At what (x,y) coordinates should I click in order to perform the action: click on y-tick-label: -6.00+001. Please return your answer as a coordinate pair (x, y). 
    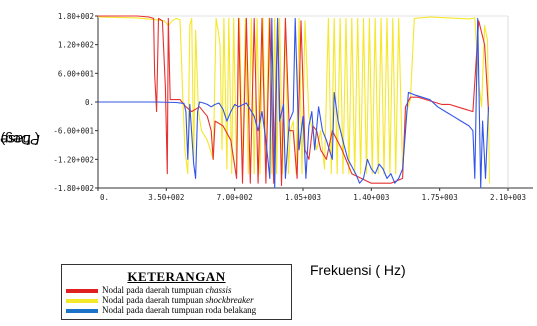
    Looking at the image, I should click on (73, 131).